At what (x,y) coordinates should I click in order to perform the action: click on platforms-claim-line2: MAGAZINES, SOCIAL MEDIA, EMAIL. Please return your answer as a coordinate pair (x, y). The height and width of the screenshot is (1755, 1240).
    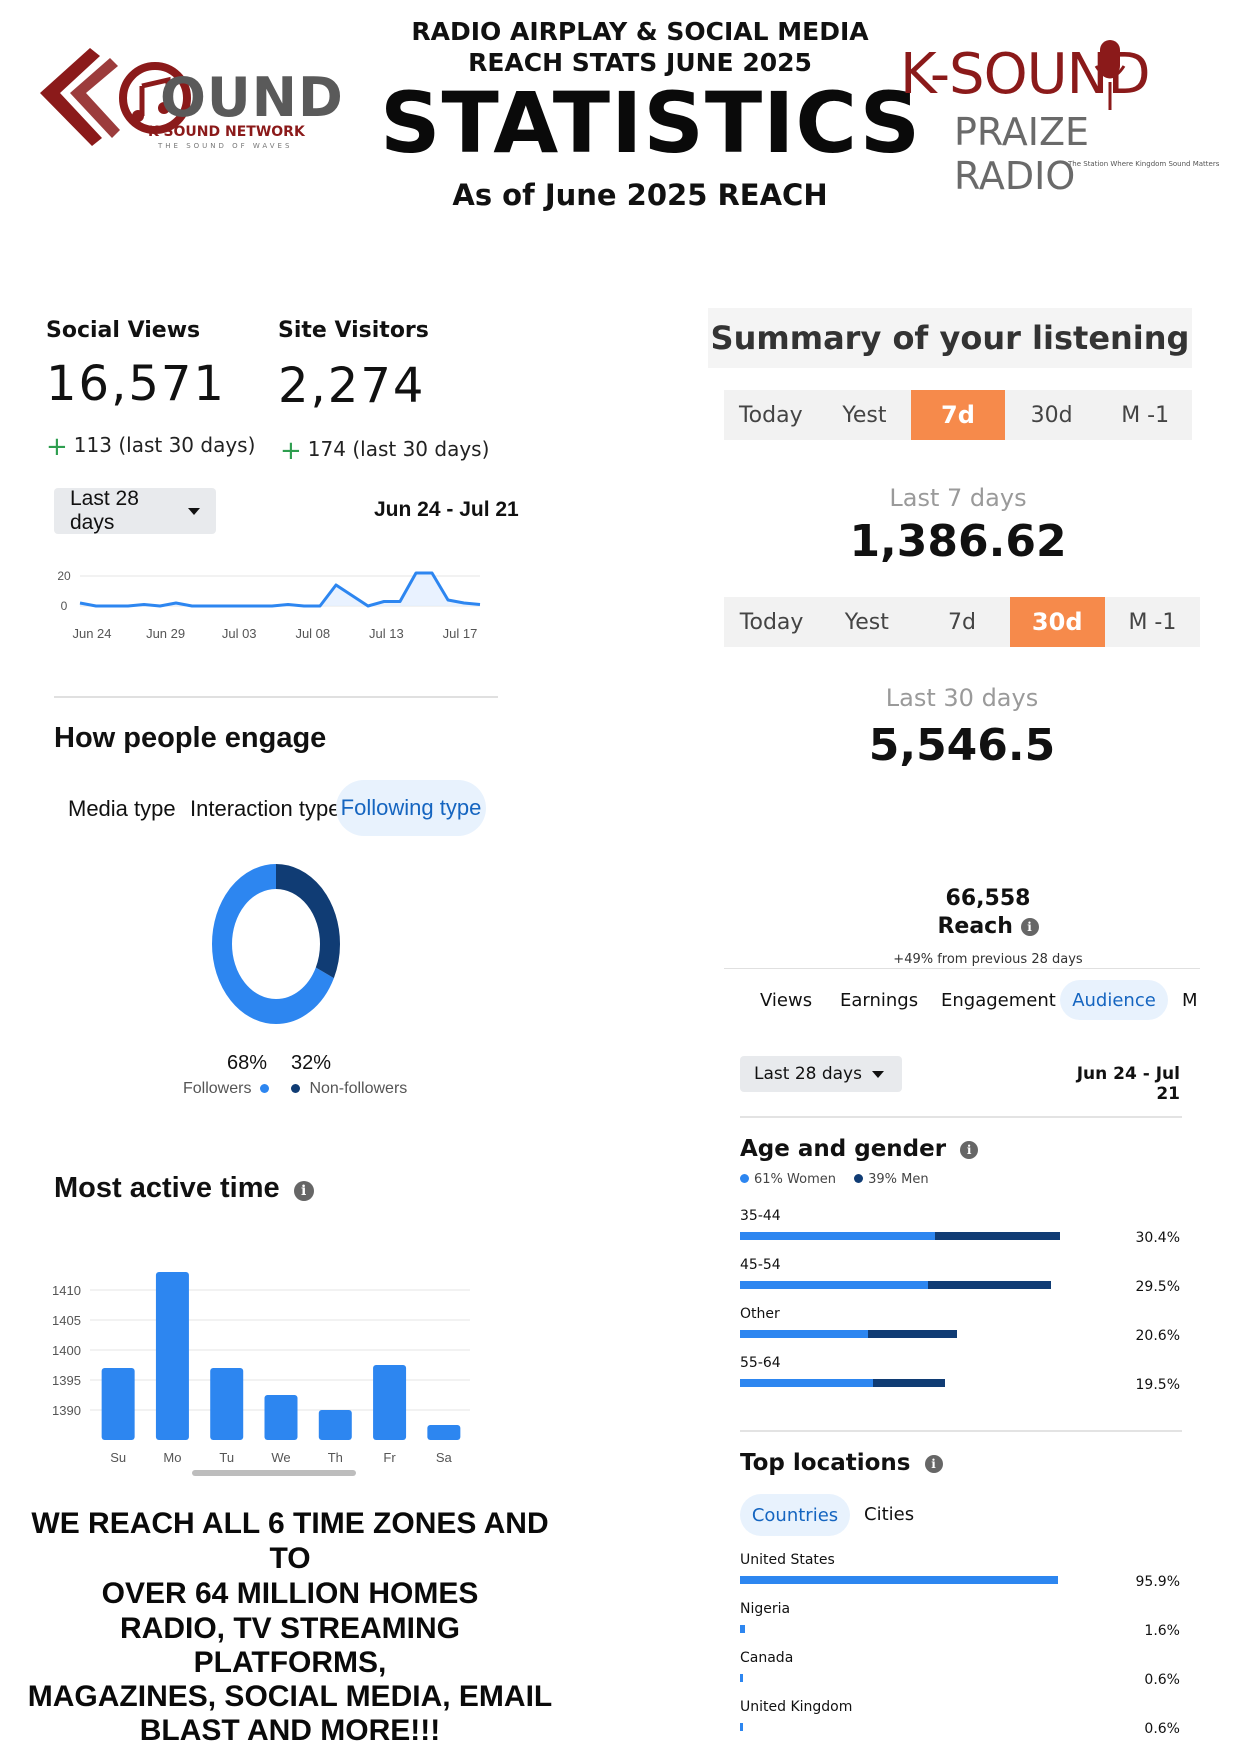
    Looking at the image, I should click on (290, 1696).